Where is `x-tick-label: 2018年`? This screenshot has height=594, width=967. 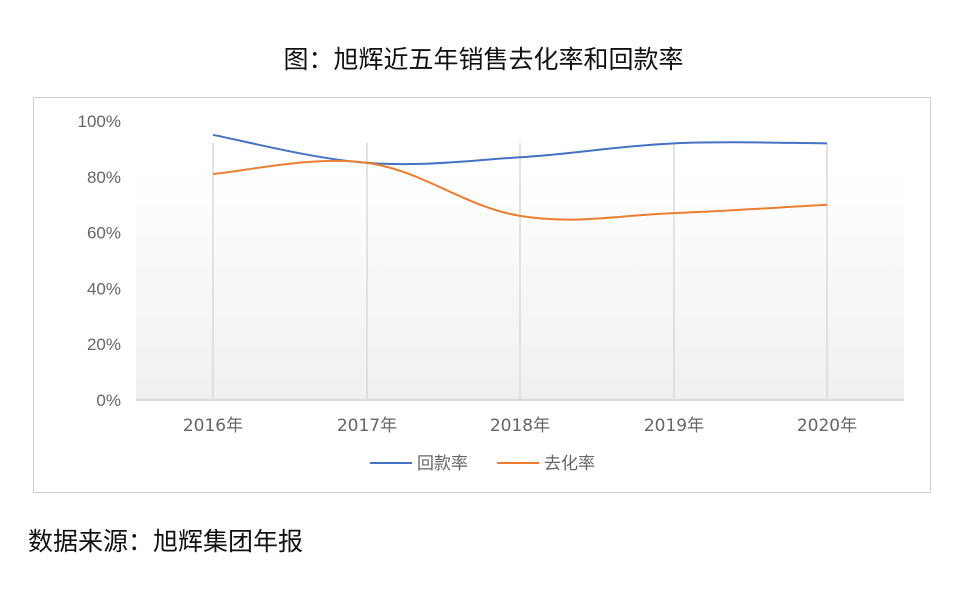
x-tick-label: 2018年 is located at coordinates (520, 426).